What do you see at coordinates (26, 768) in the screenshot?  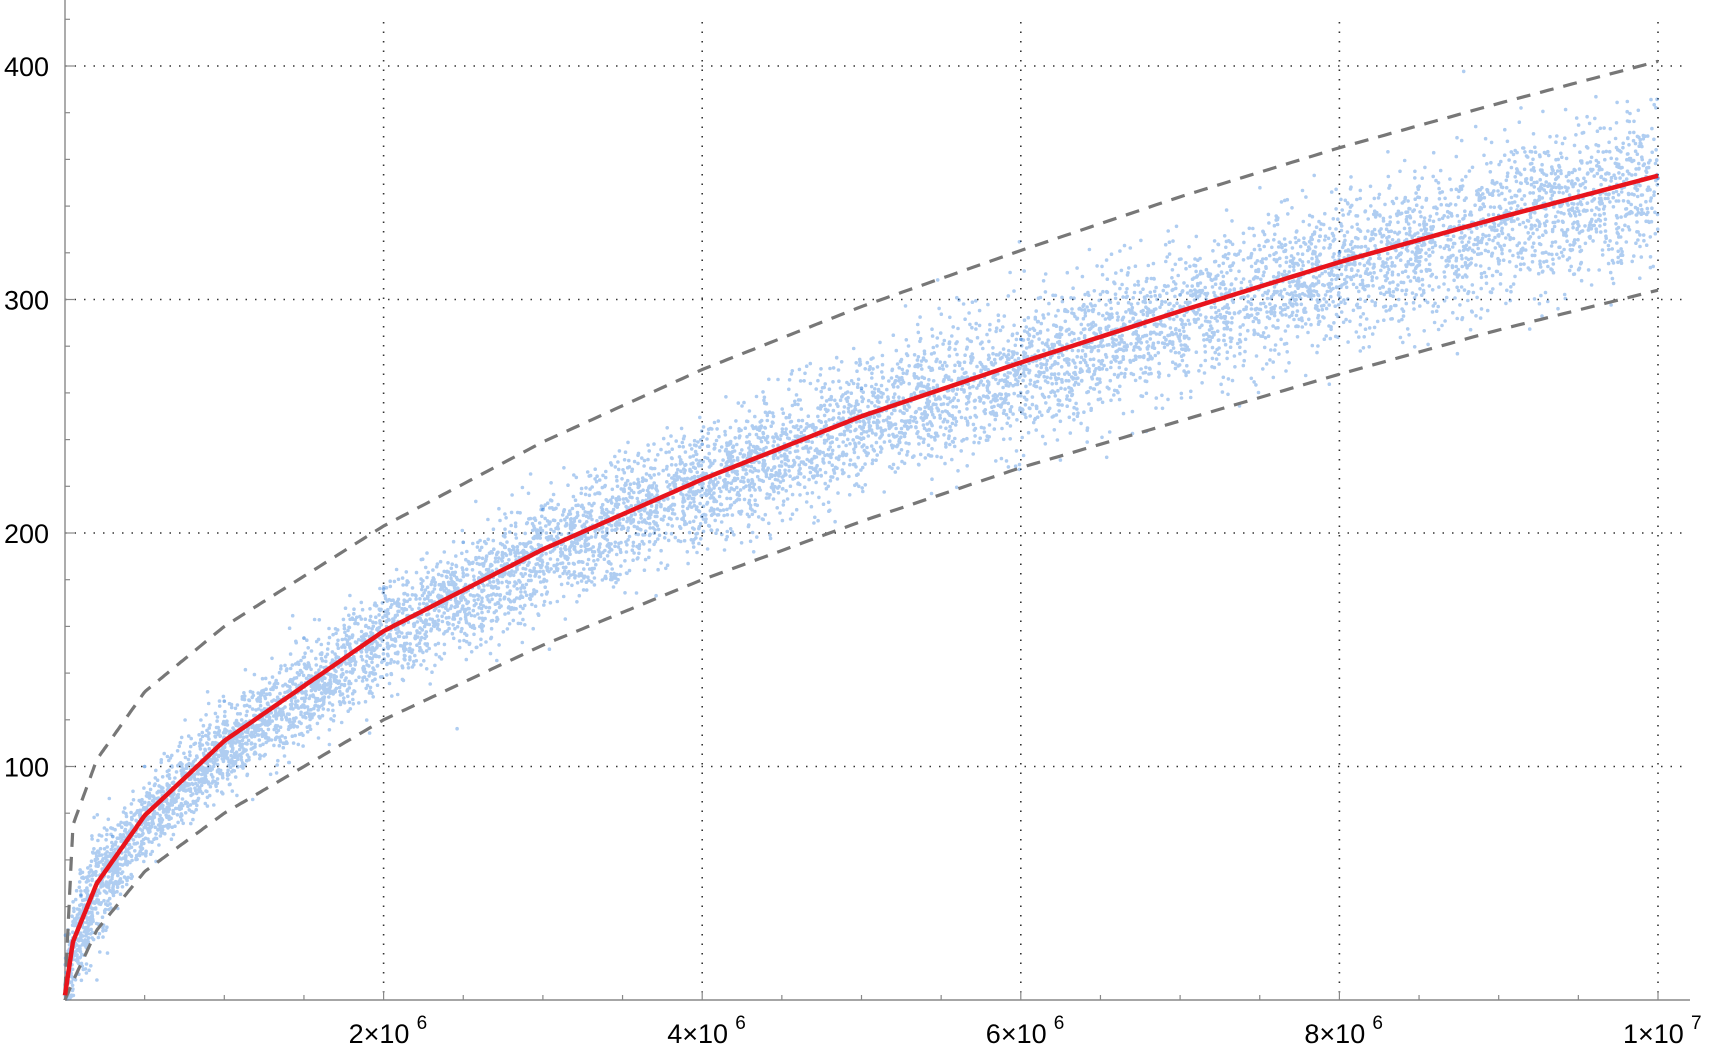 I see `y-tick-label: 100` at bounding box center [26, 768].